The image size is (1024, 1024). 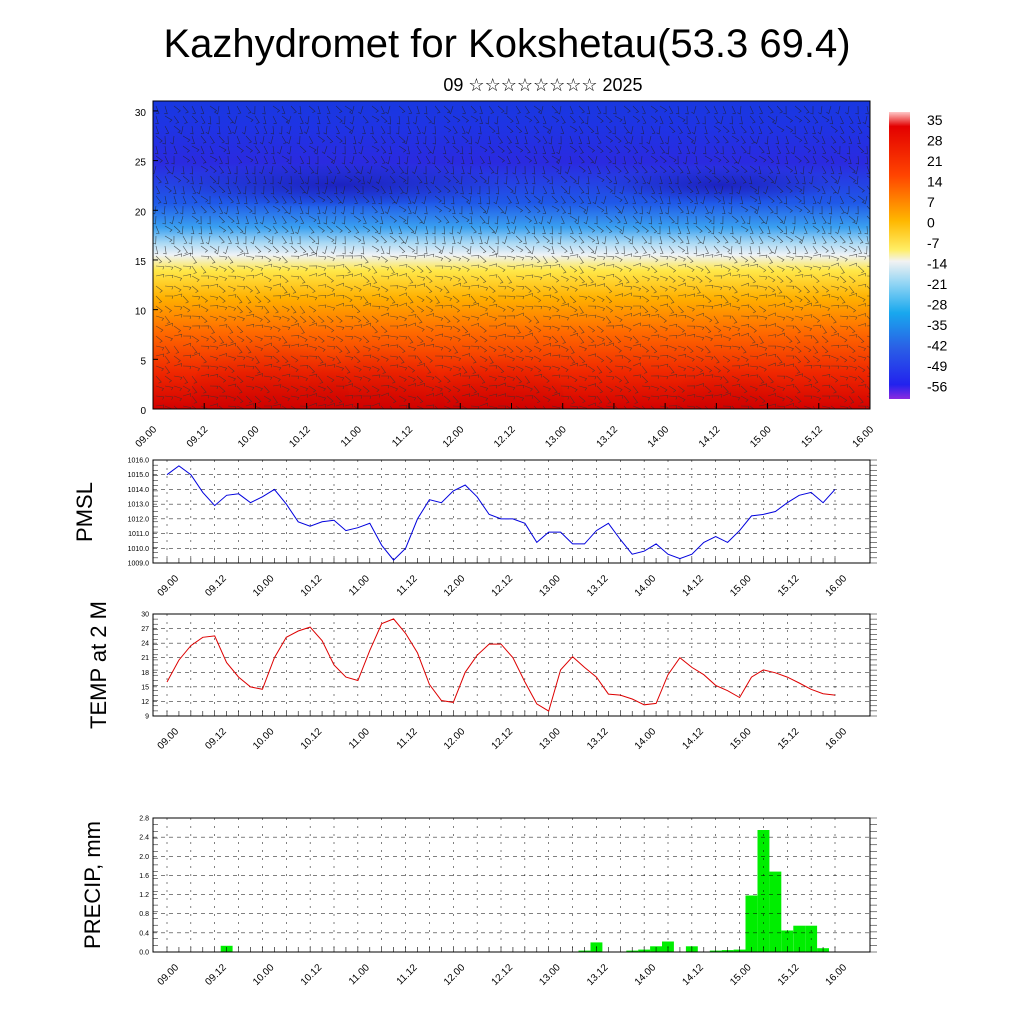 What do you see at coordinates (144, 953) in the screenshot?
I see `y-tick-label: 0.0` at bounding box center [144, 953].